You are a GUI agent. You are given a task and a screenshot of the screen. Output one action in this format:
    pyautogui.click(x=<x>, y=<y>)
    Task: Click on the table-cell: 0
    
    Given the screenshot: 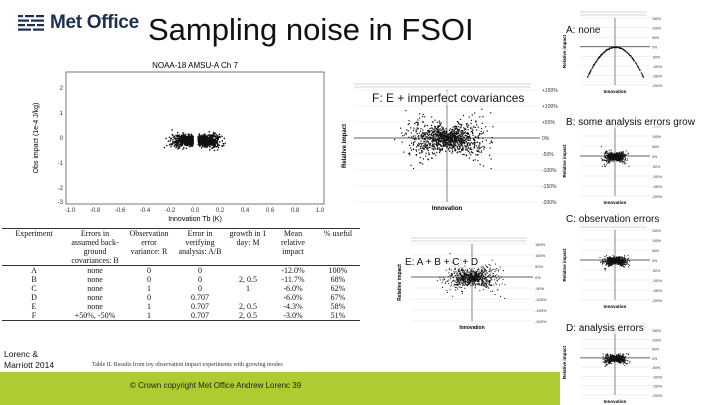 What is the action you would take?
    pyautogui.click(x=200, y=270)
    